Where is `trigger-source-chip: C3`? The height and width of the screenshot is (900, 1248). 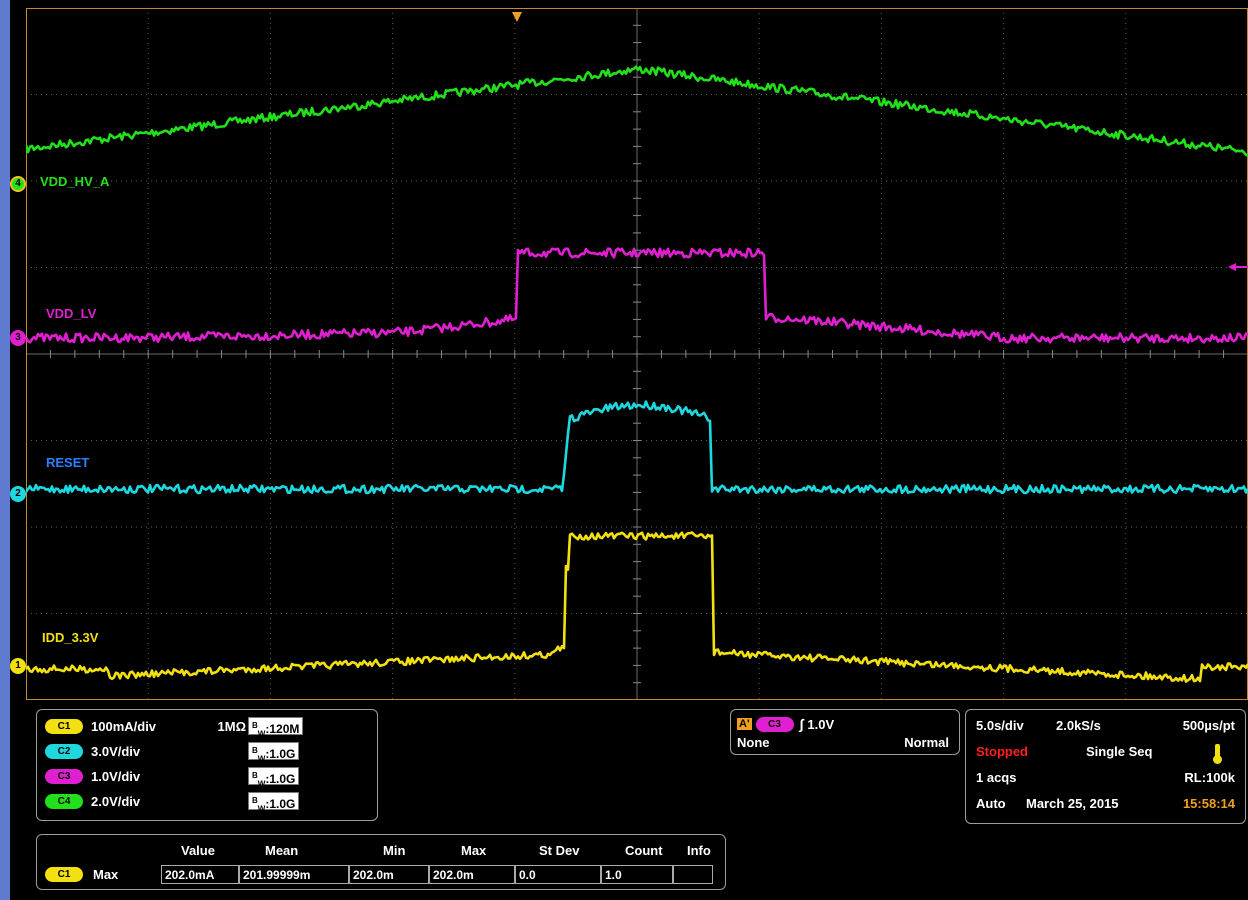
trigger-source-chip: C3 is located at coordinates (774, 724).